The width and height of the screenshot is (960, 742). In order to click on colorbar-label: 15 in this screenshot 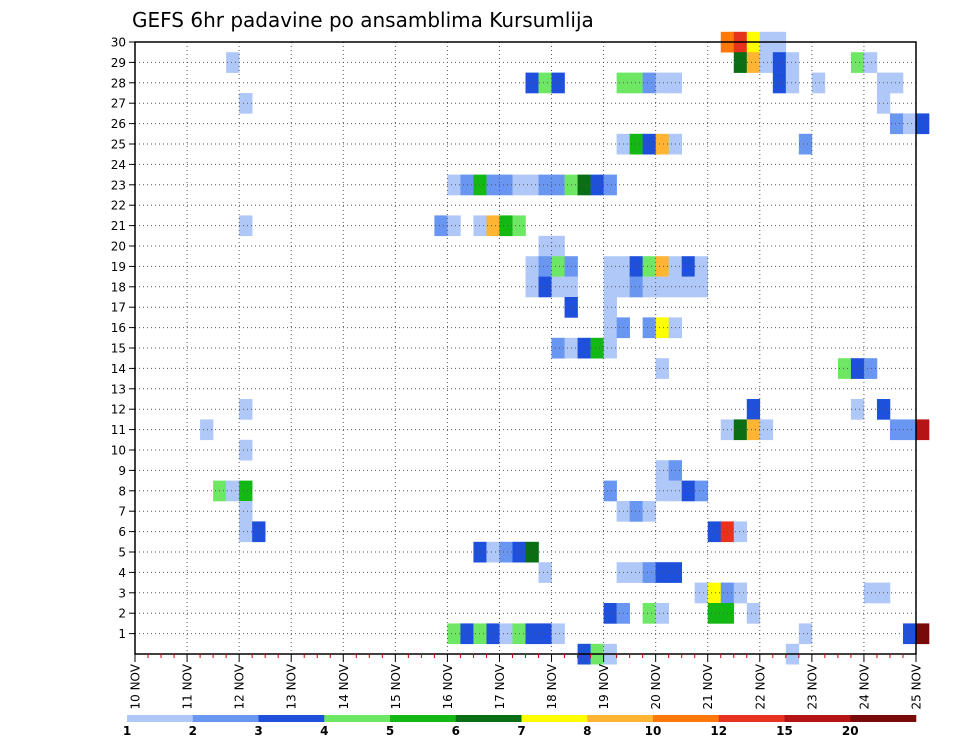, I will do `click(784, 731)`.